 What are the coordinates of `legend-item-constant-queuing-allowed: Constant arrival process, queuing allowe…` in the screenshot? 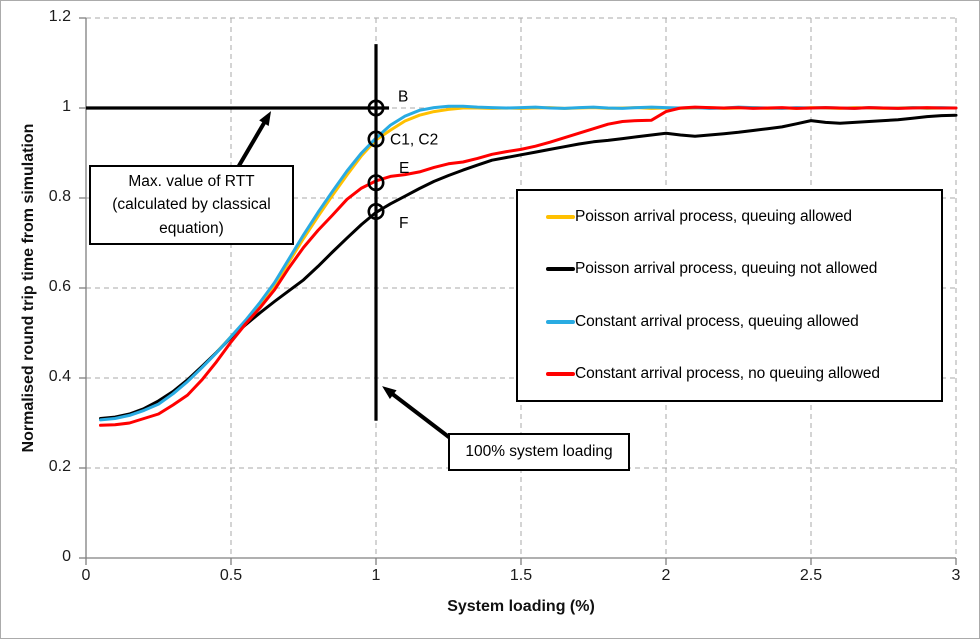 It's located at (743, 322).